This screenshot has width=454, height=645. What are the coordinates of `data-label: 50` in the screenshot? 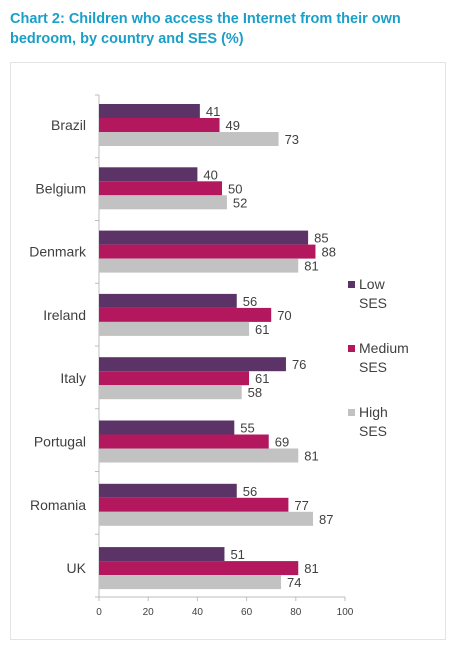 It's located at (235, 188).